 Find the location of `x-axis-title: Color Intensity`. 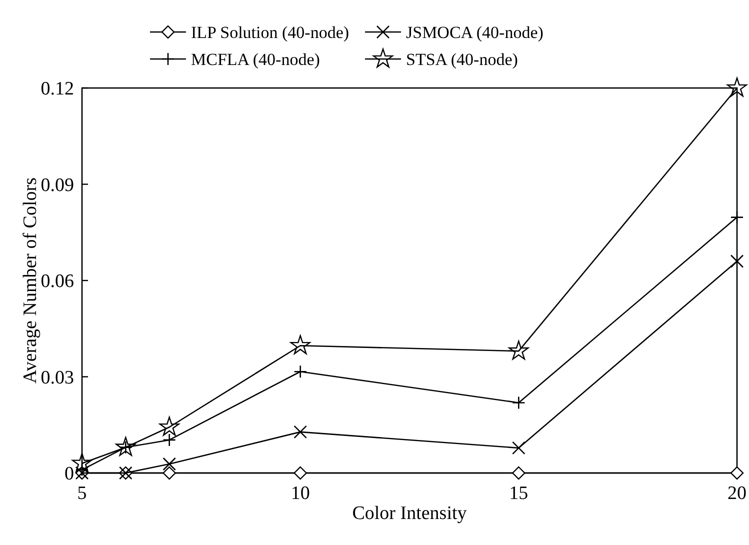

x-axis-title: Color Intensity is located at coordinates (410, 513).